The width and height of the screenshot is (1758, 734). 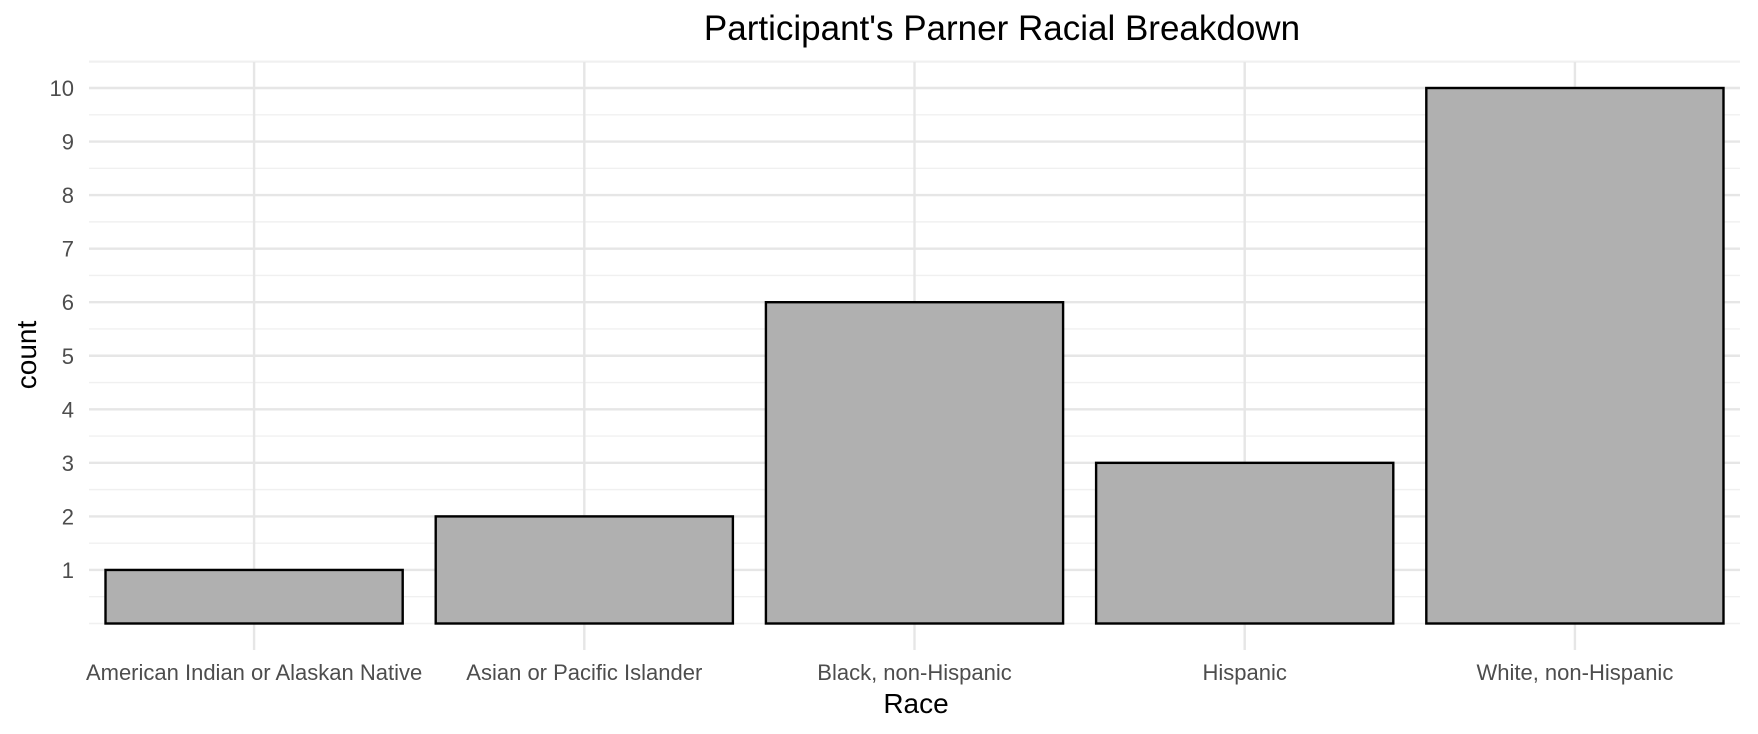 I want to click on x-tick-label: Asian or Pacific Islander, so click(x=584, y=672).